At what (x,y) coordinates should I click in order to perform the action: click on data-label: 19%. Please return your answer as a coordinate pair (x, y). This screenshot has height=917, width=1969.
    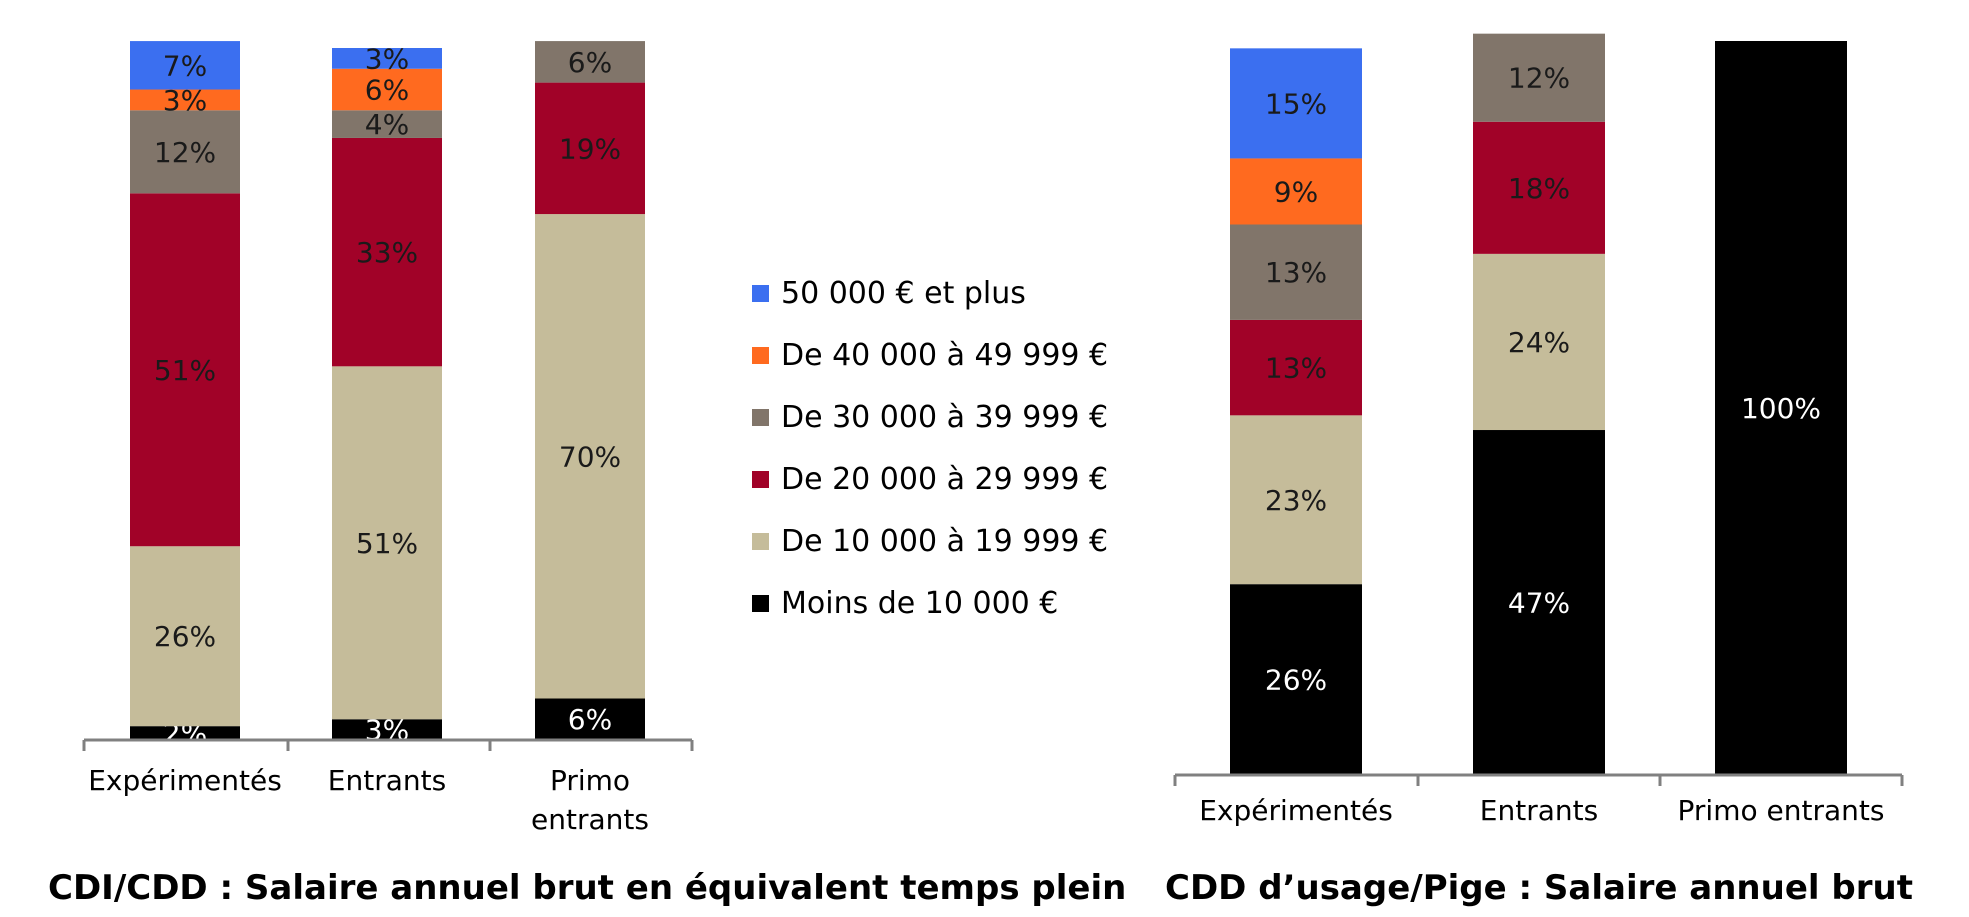
    Looking at the image, I should click on (590, 148).